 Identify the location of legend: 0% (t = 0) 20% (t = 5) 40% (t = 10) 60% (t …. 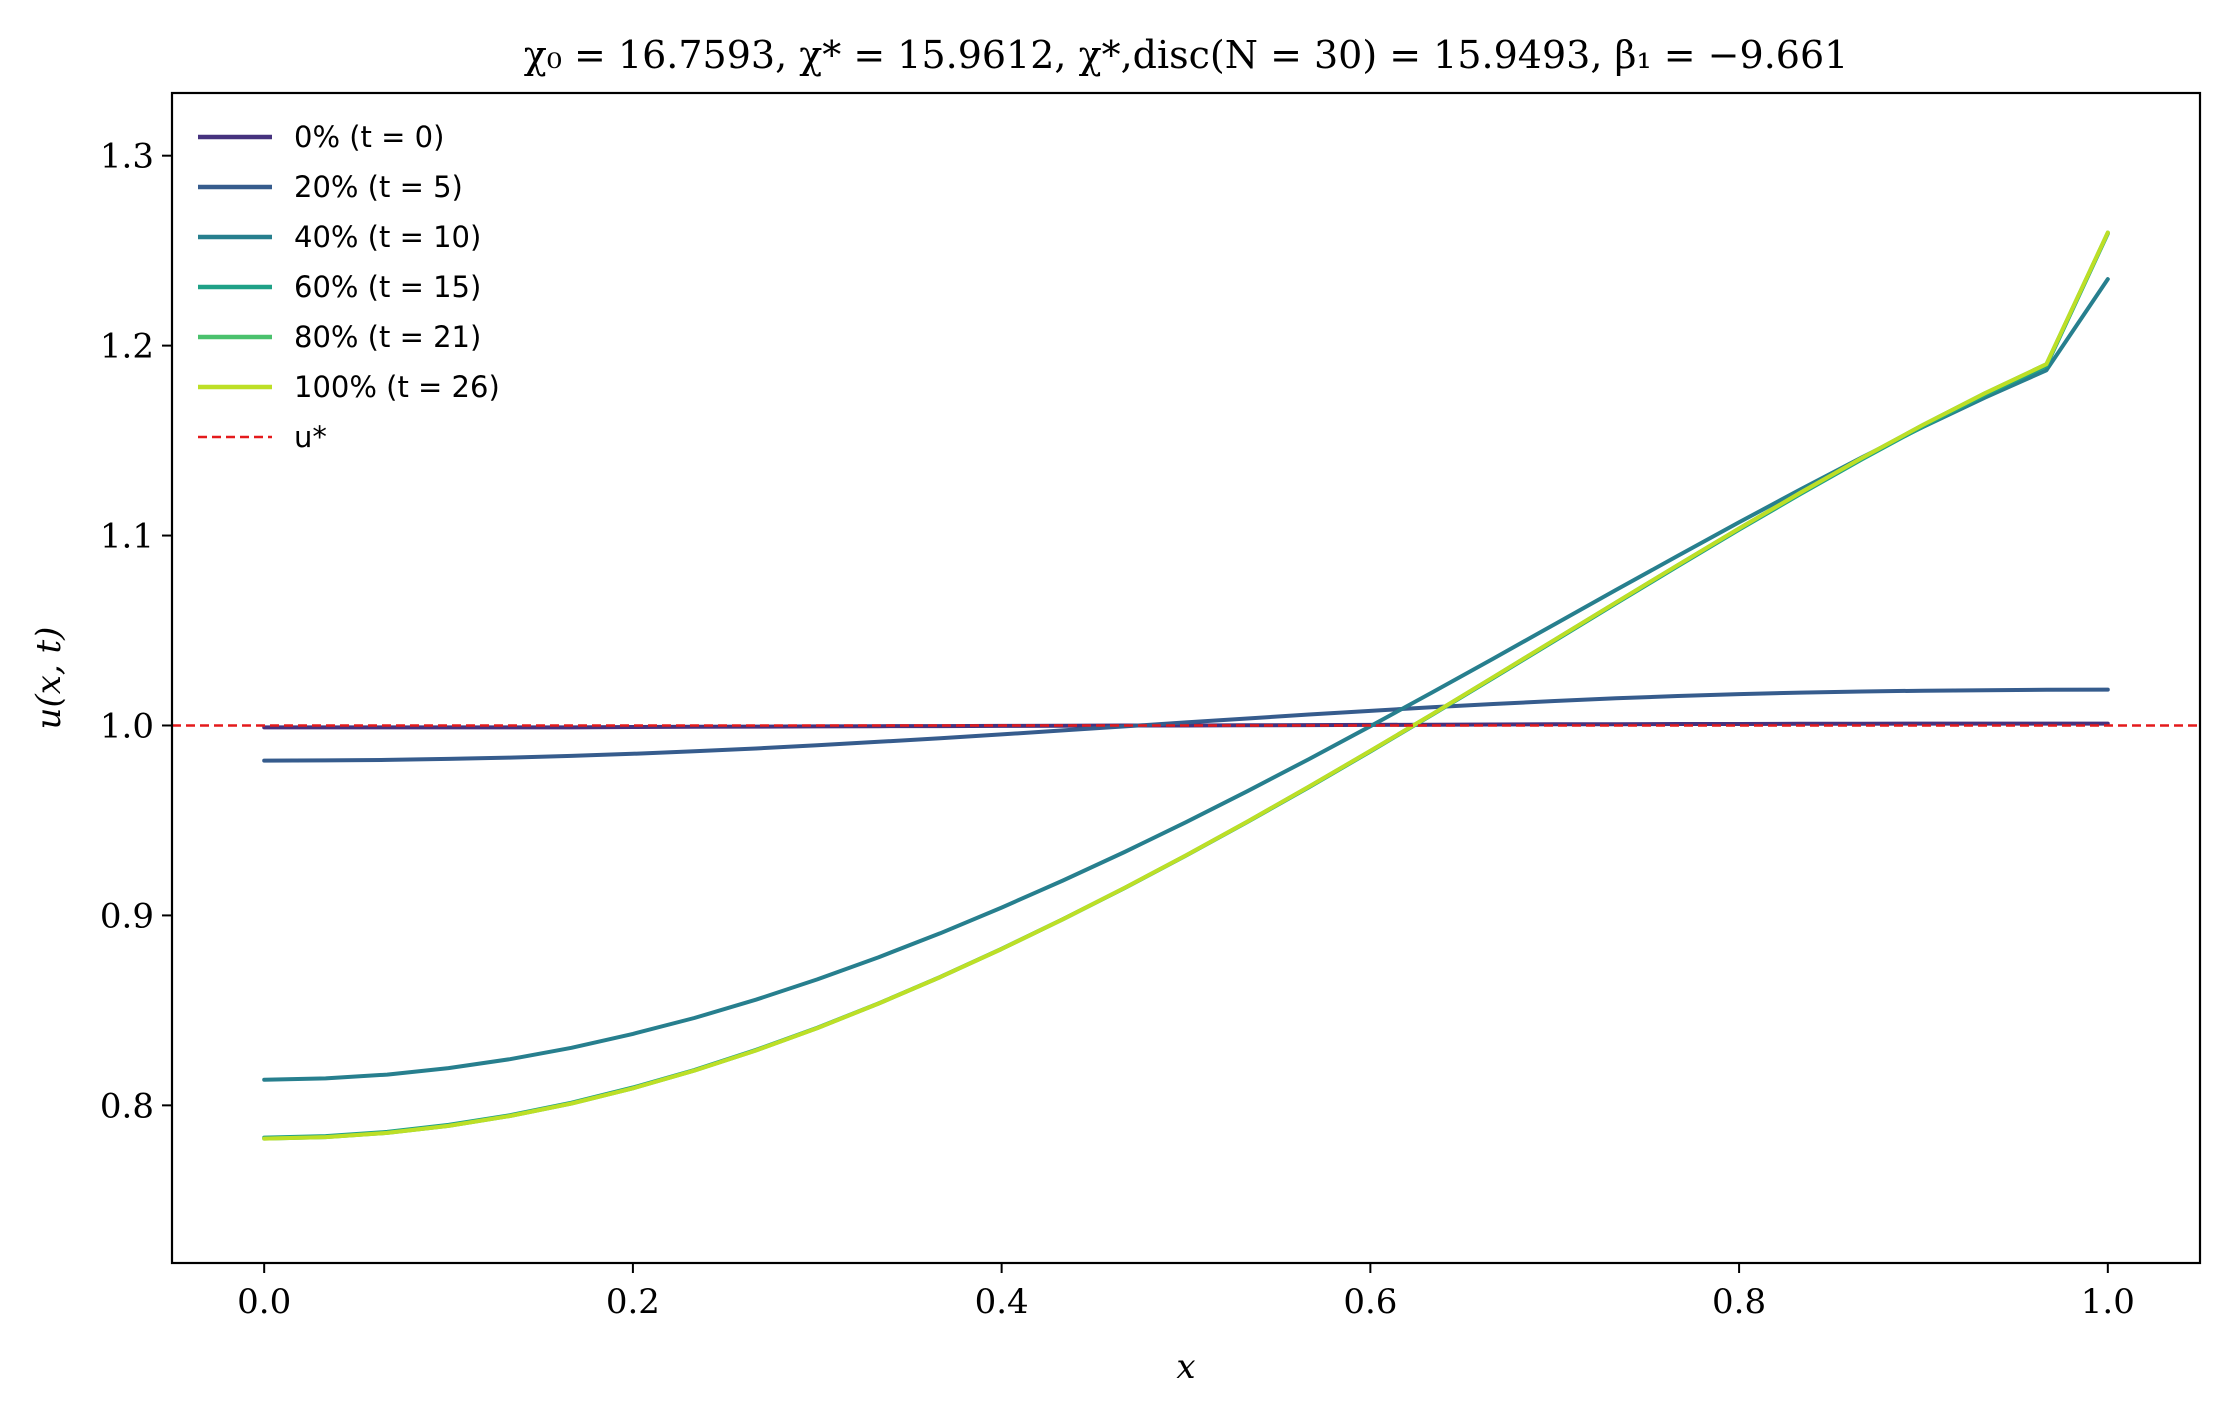
(349, 287).